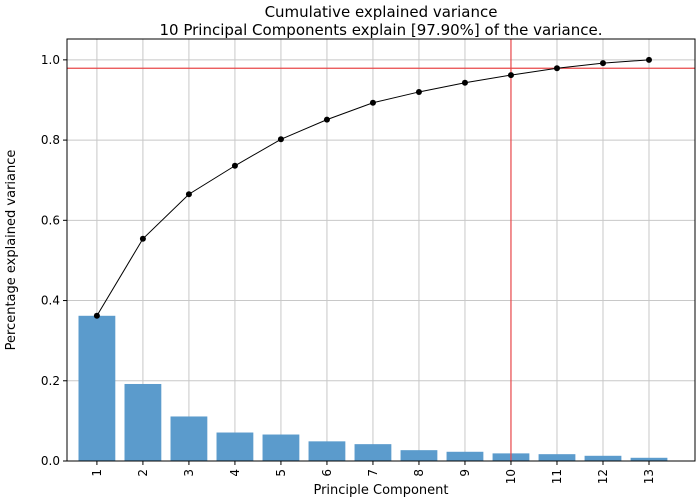  I want to click on y-tick-label: 0.0, so click(50, 461).